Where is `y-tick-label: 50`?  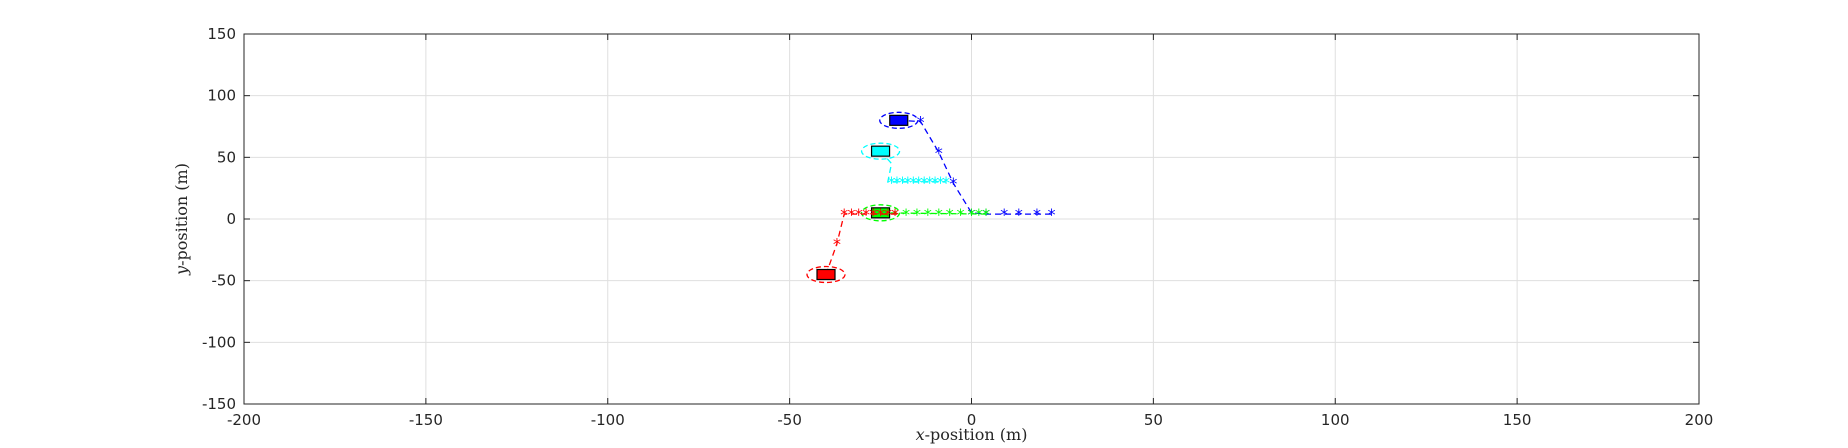 y-tick-label: 50 is located at coordinates (226, 157).